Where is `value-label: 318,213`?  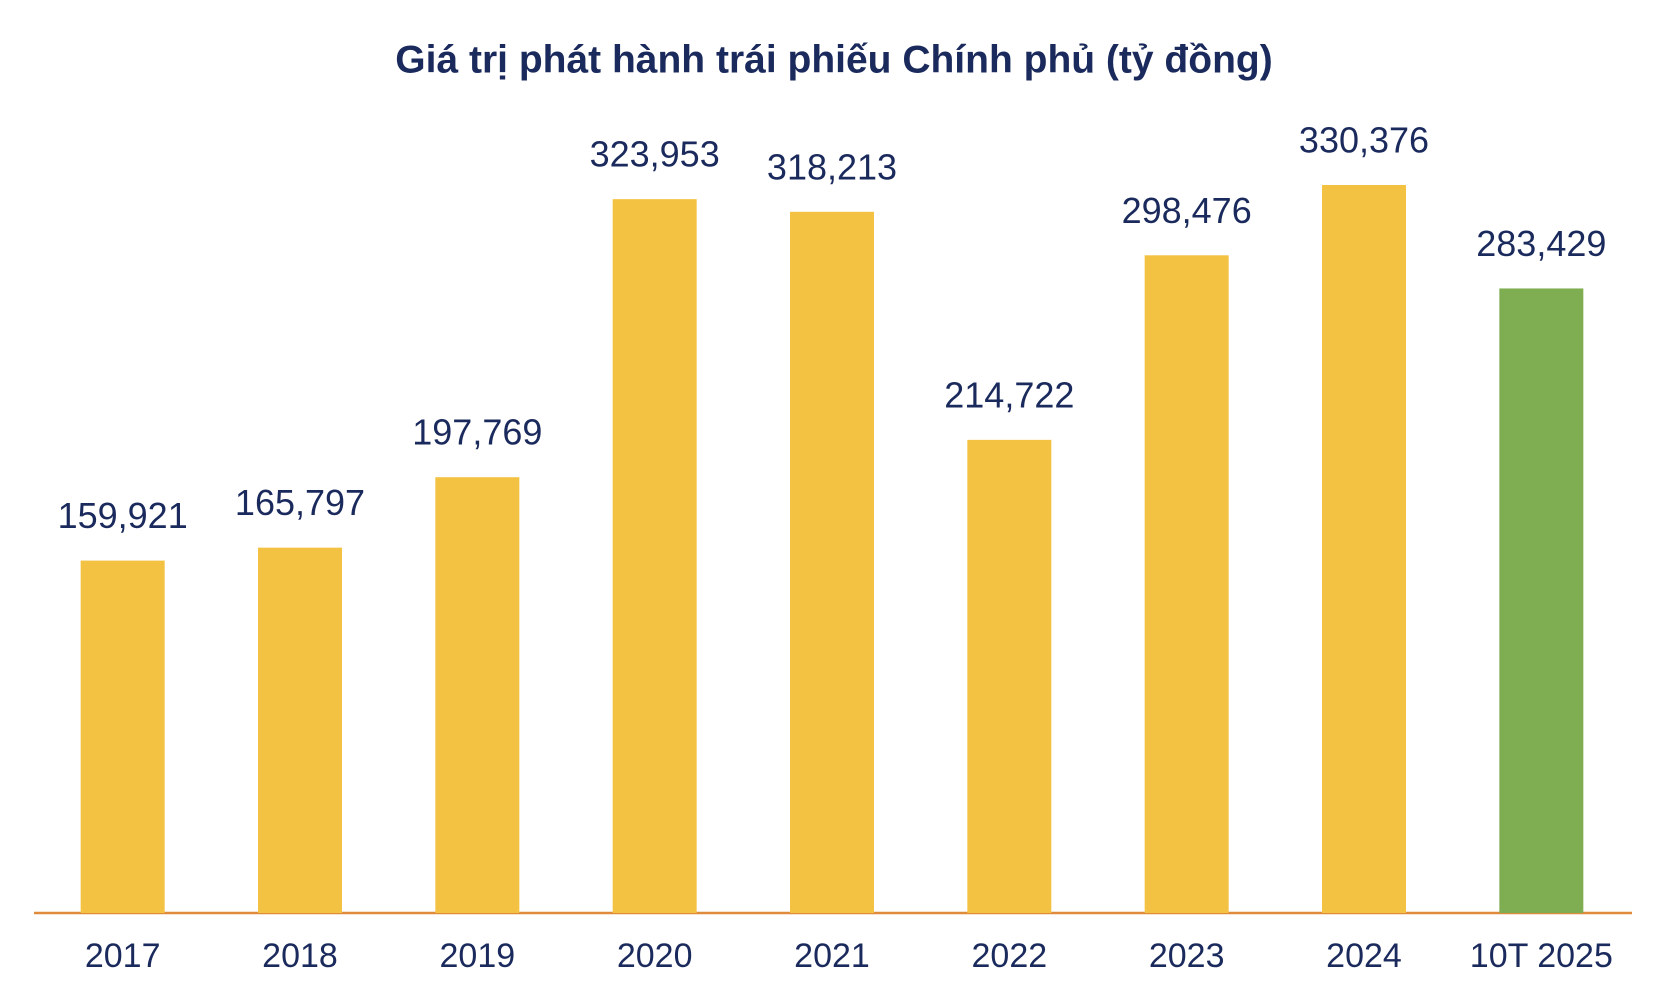 value-label: 318,213 is located at coordinates (832, 166).